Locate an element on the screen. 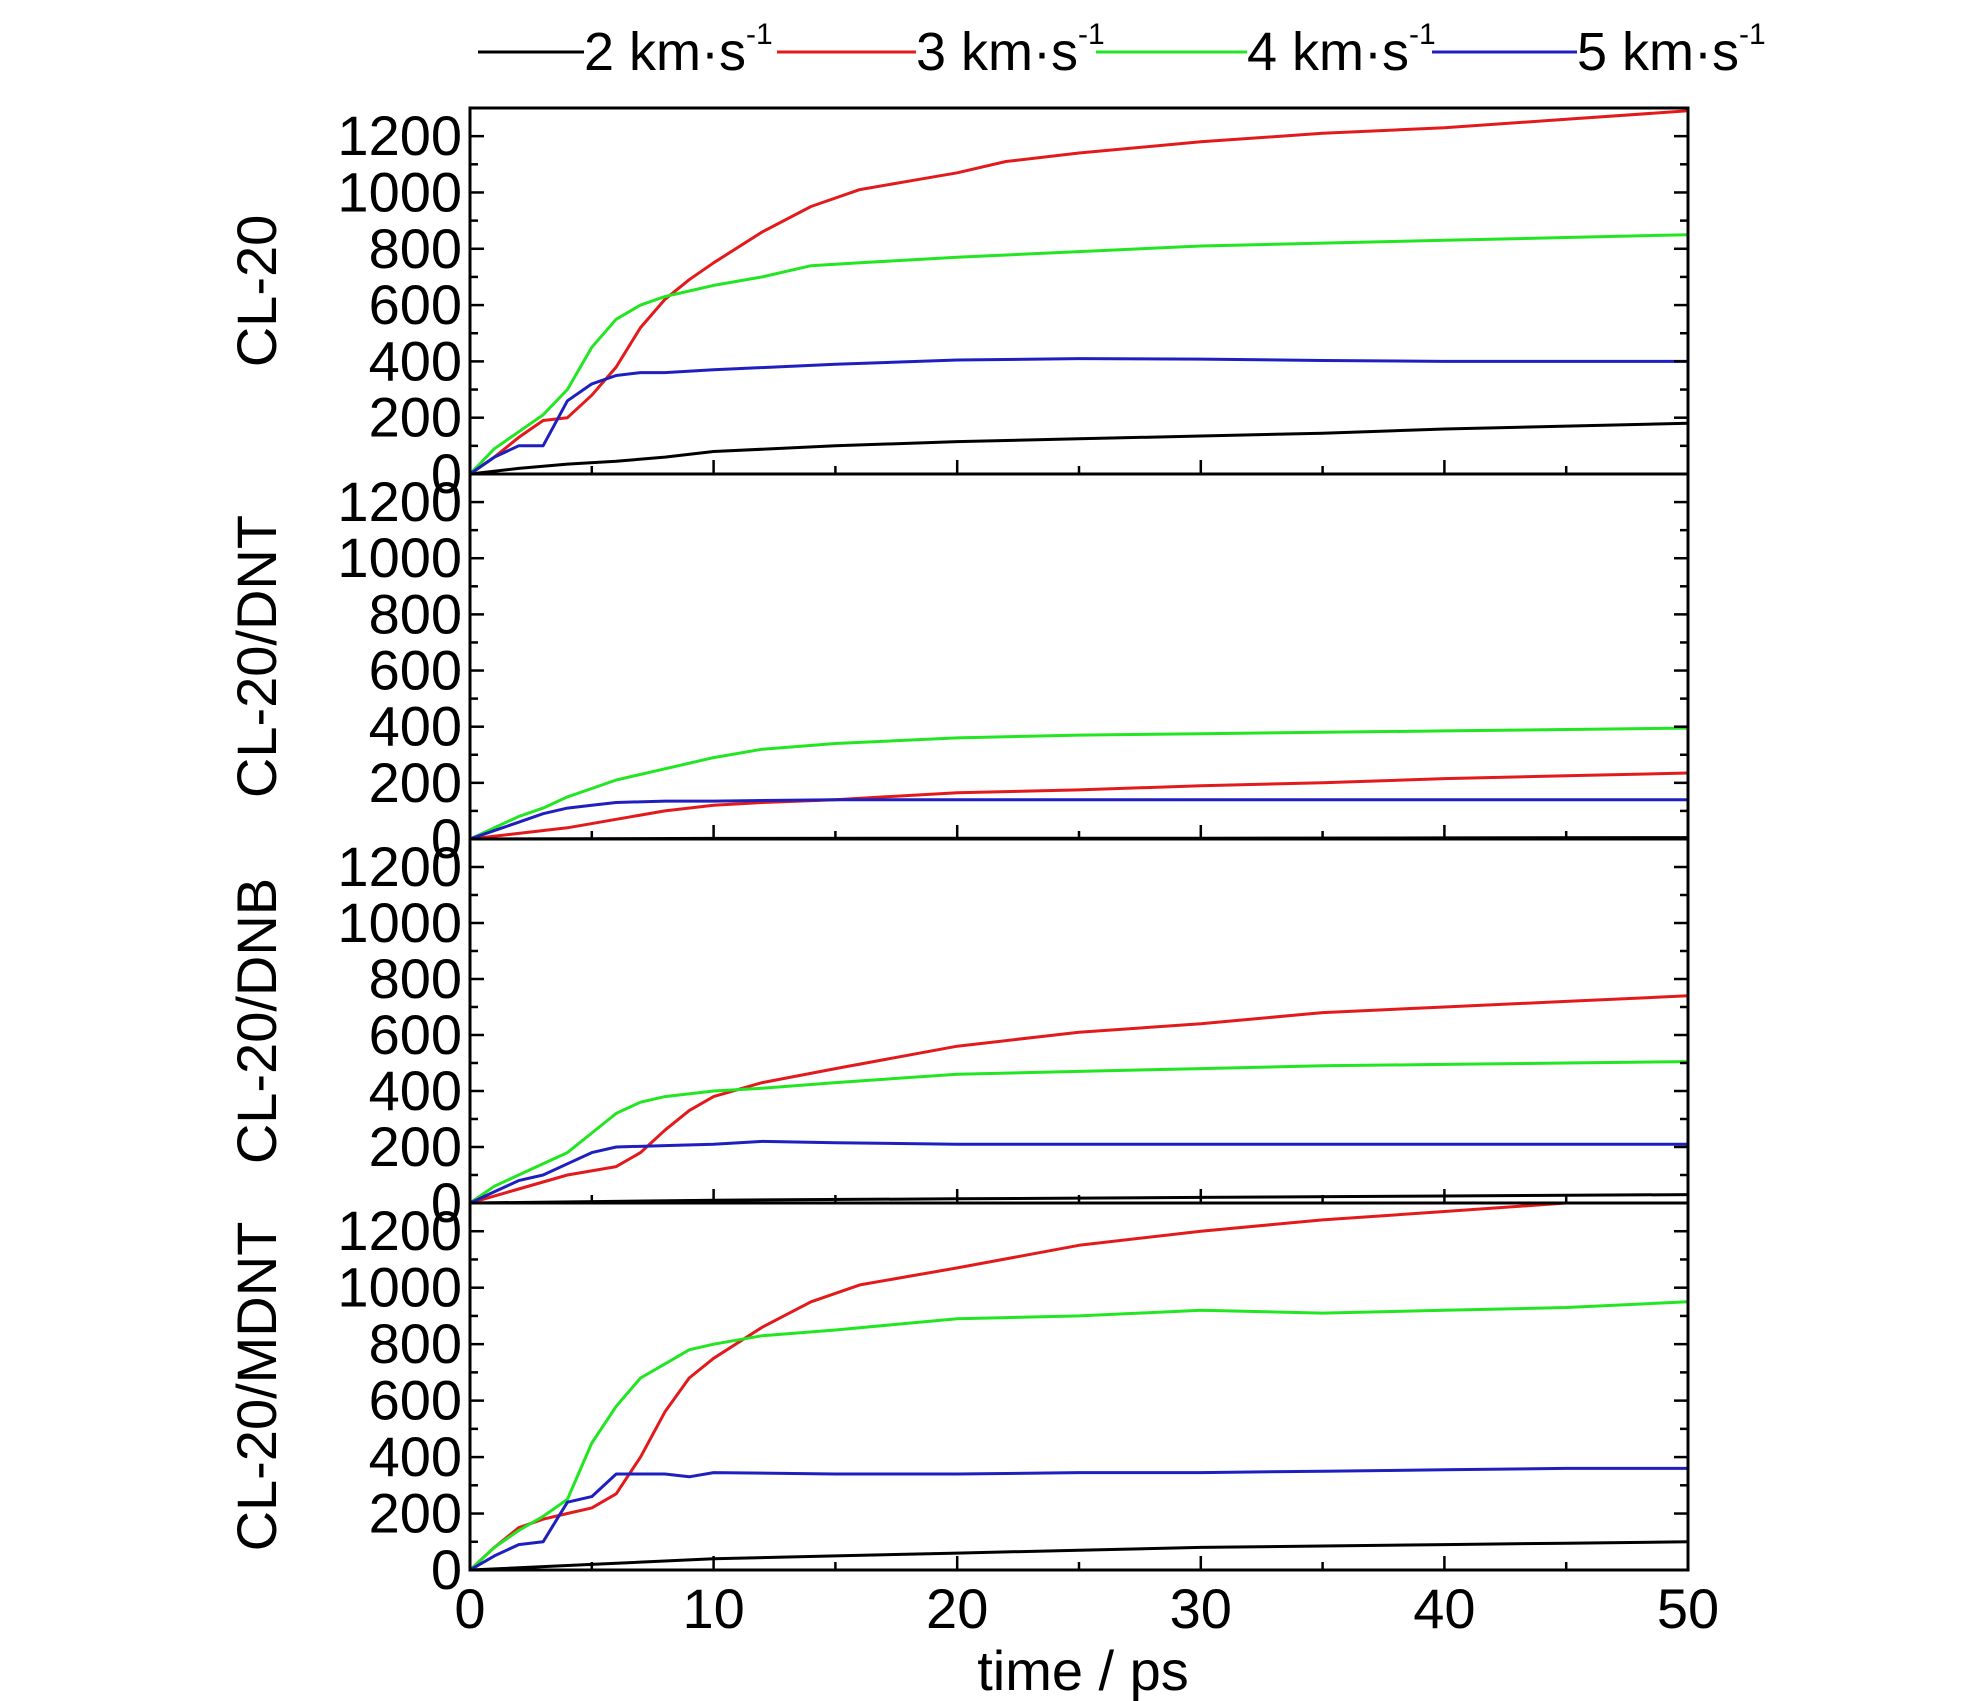 Image resolution: width=1984 pixels, height=1701 pixels. x-tick-label: 30 is located at coordinates (1201, 1608).